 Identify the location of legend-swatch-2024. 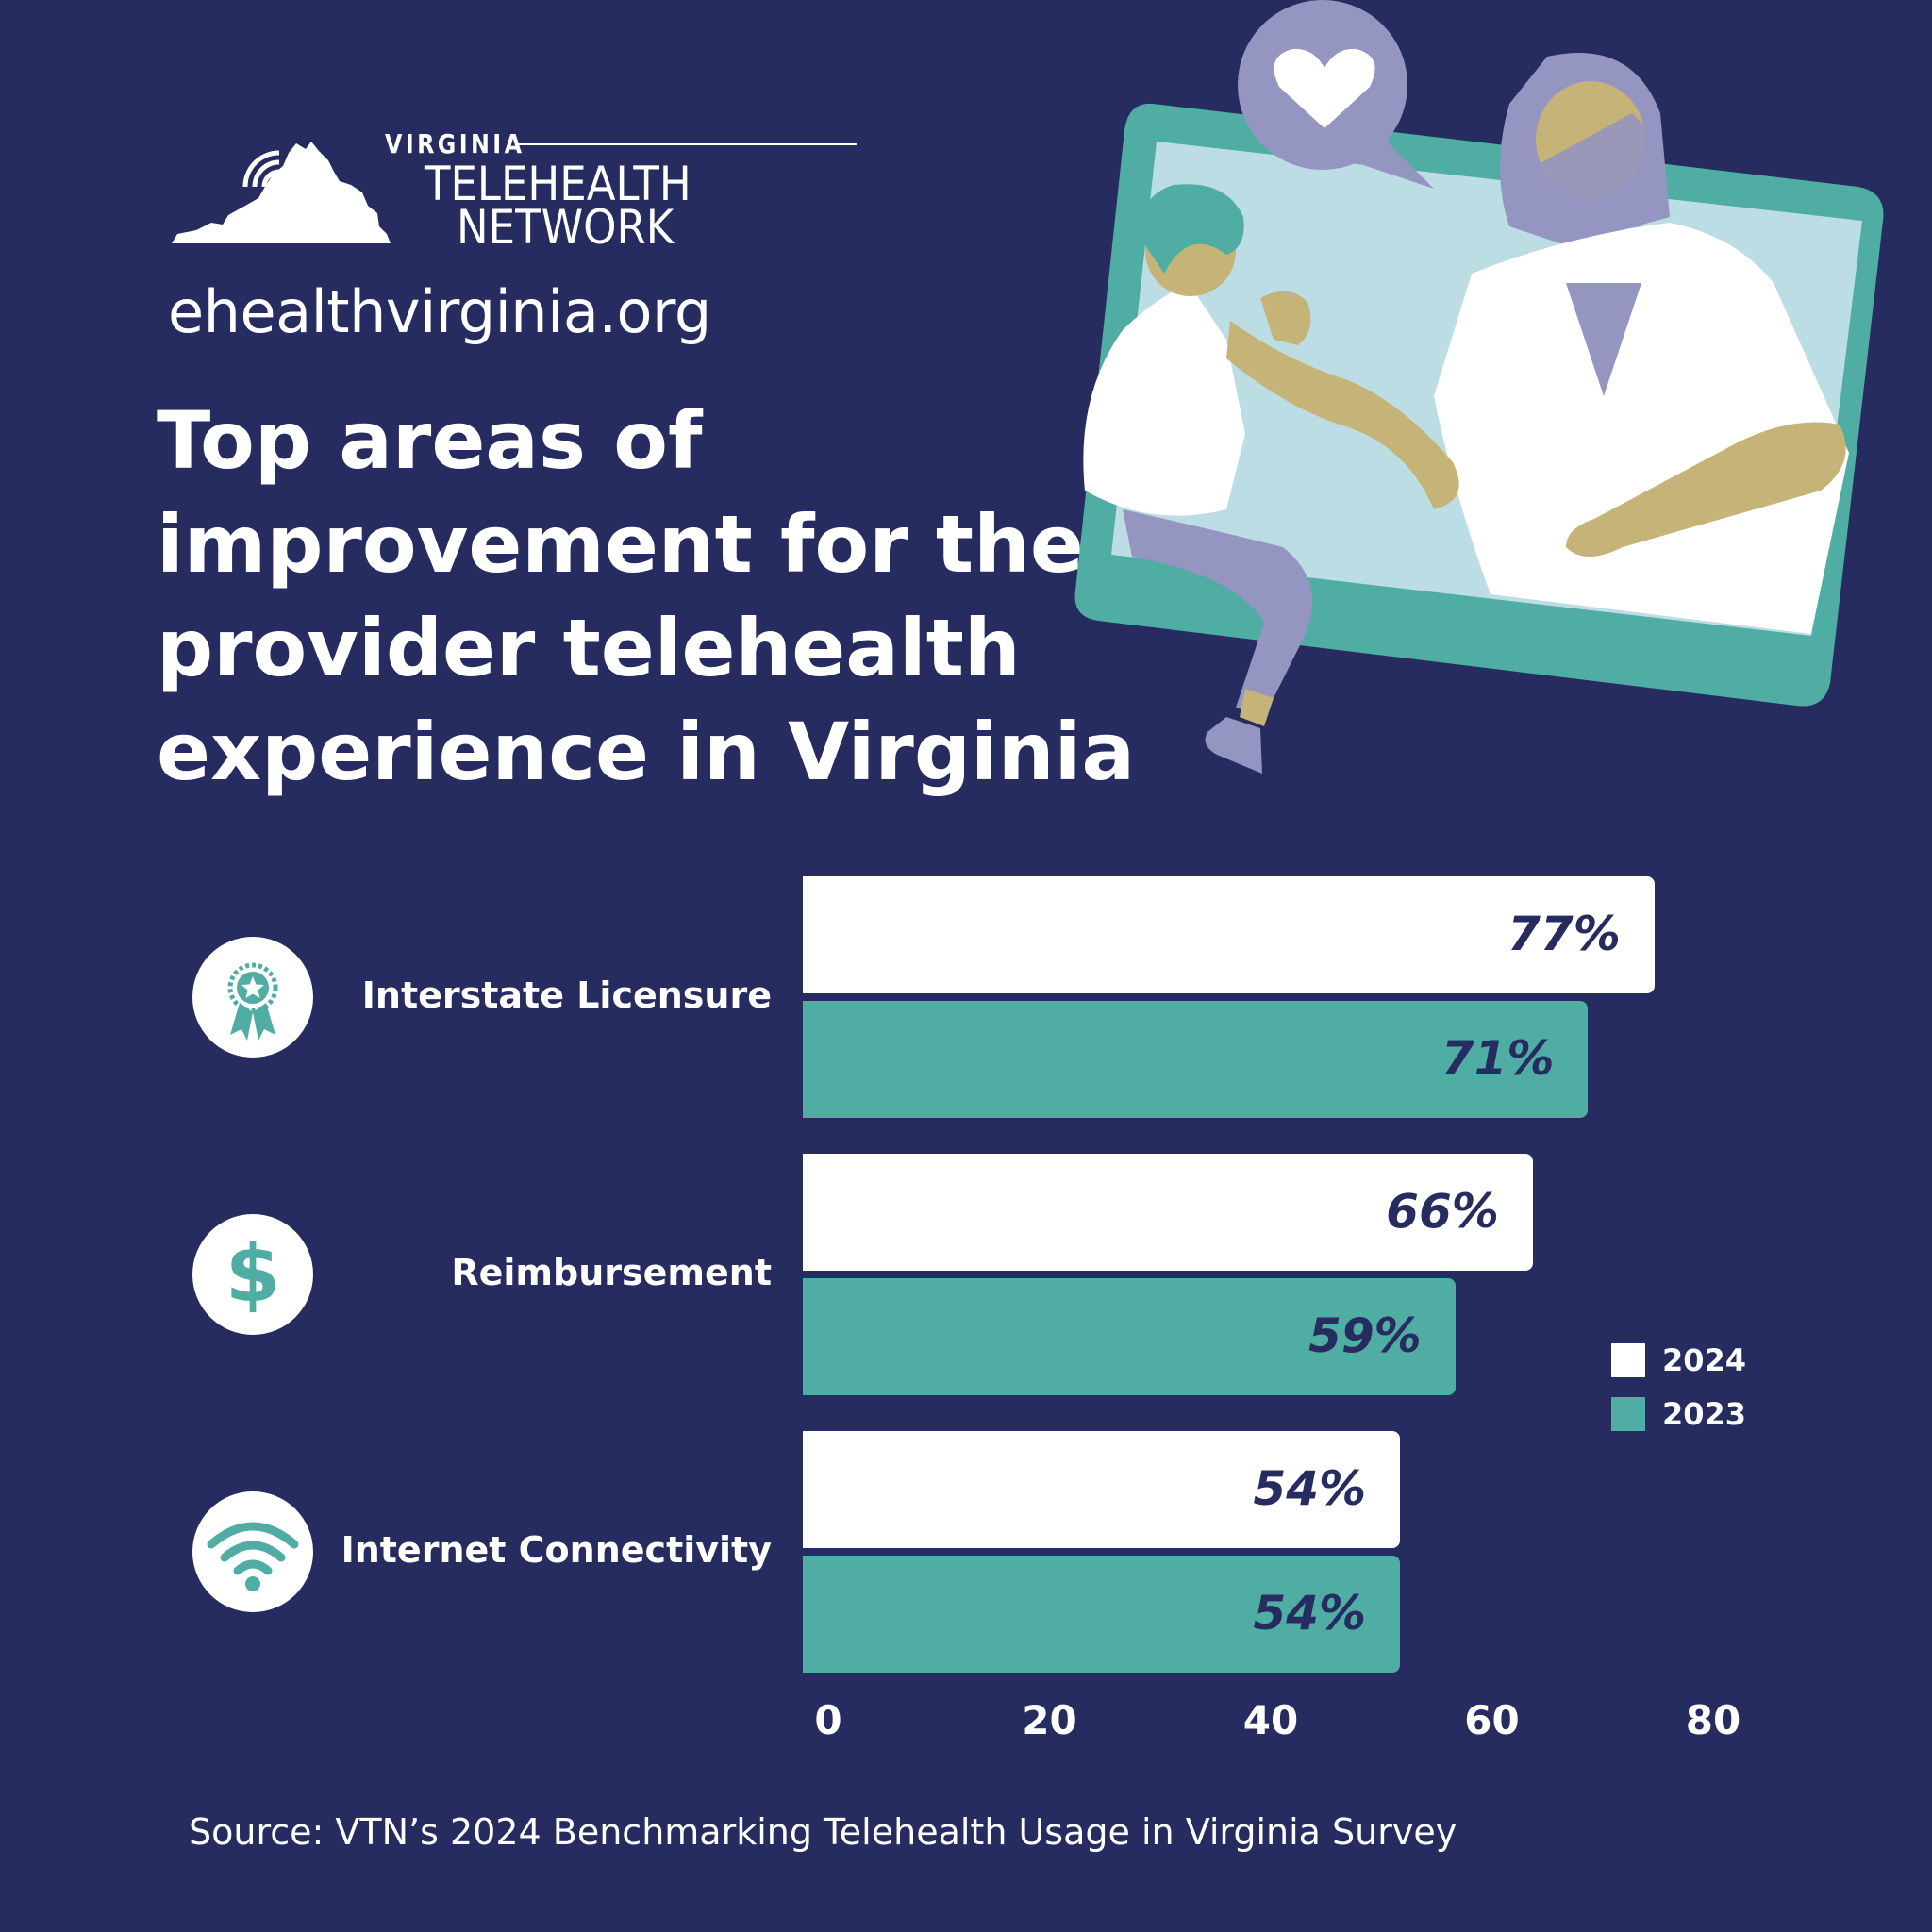
(1628, 1360).